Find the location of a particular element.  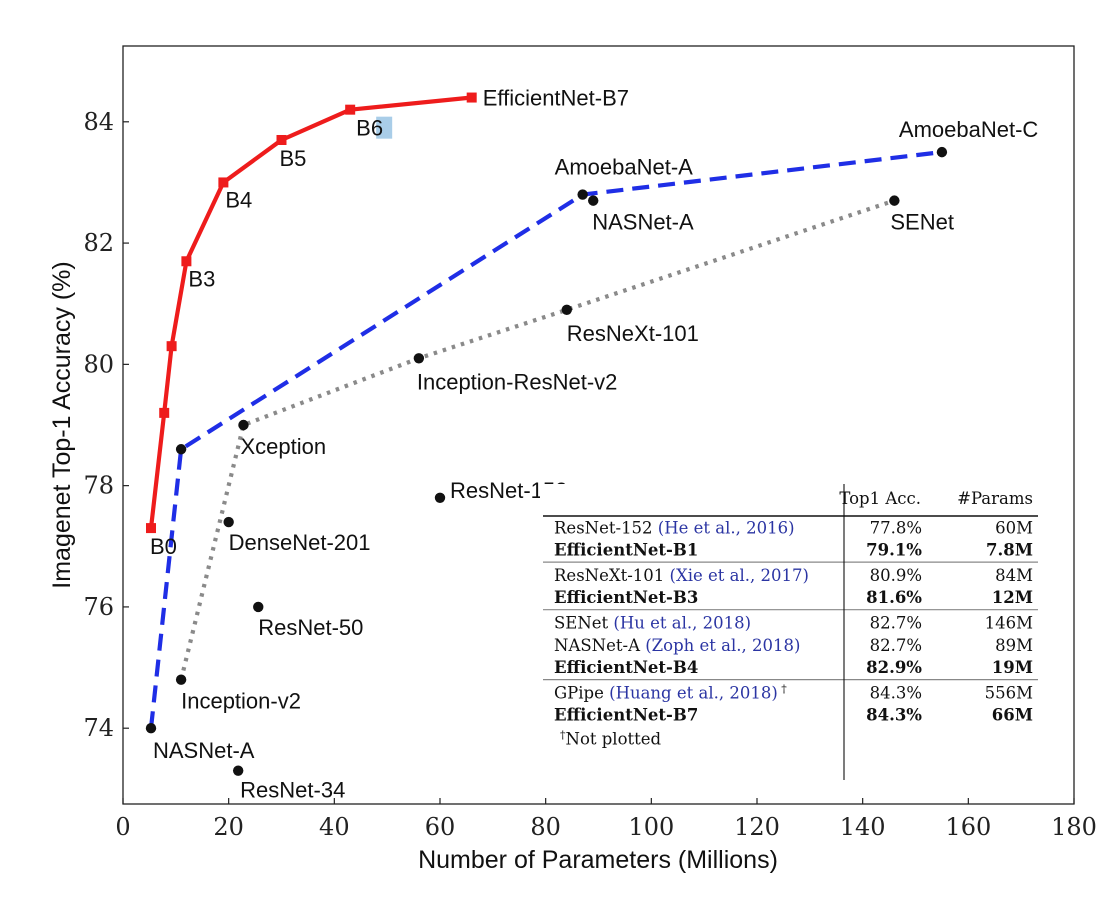

point-label: AmoebaNet-C is located at coordinates (969, 129).